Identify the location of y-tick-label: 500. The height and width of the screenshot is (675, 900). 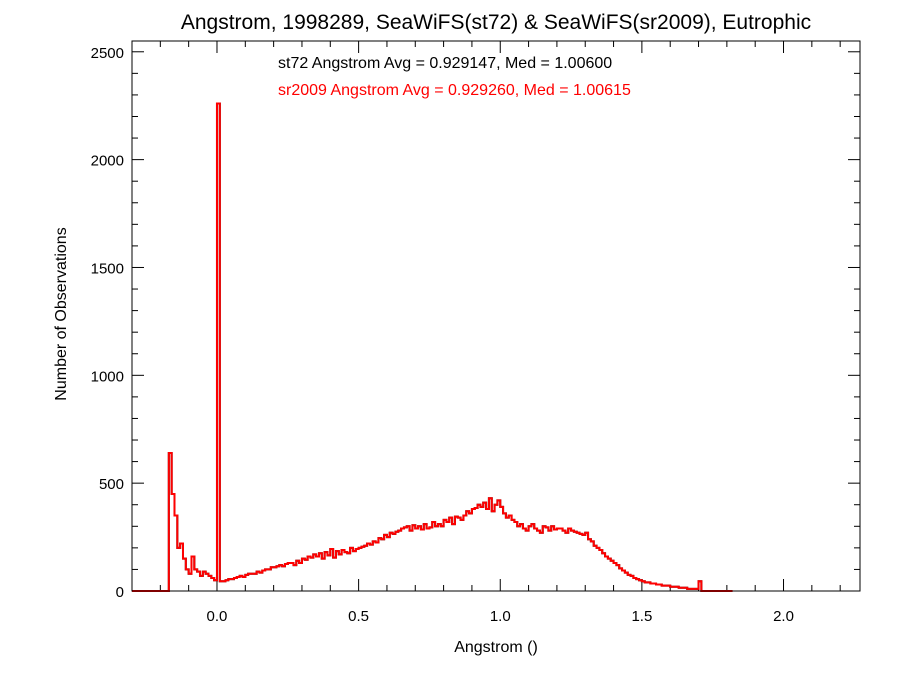
(111, 484).